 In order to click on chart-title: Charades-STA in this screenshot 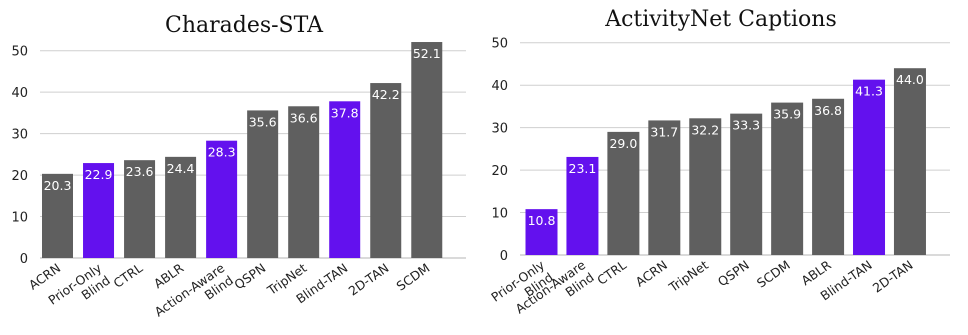, I will do `click(244, 25)`.